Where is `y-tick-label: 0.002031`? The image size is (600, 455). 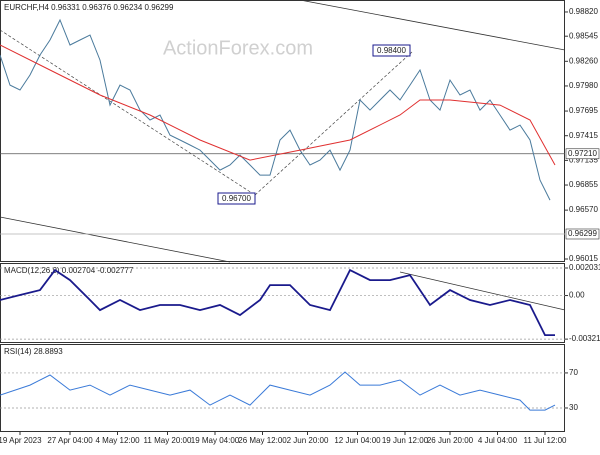
y-tick-label: 0.002031 is located at coordinates (584, 267).